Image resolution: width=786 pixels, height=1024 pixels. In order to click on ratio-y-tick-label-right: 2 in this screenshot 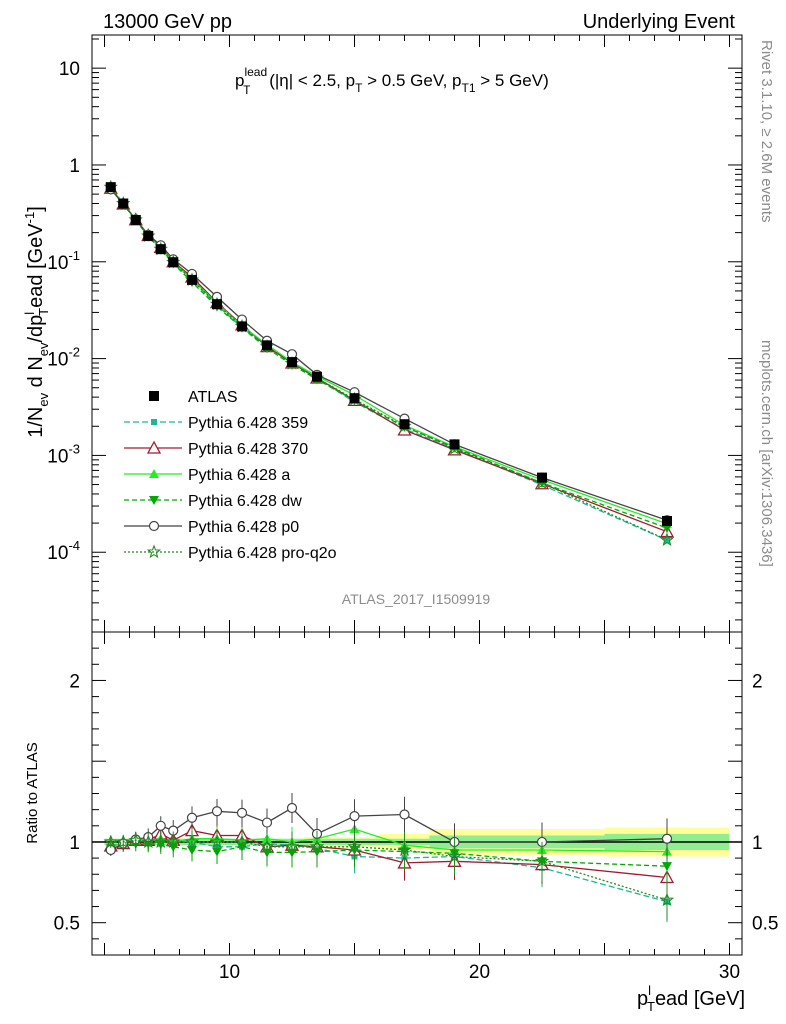, I will do `click(757, 681)`.